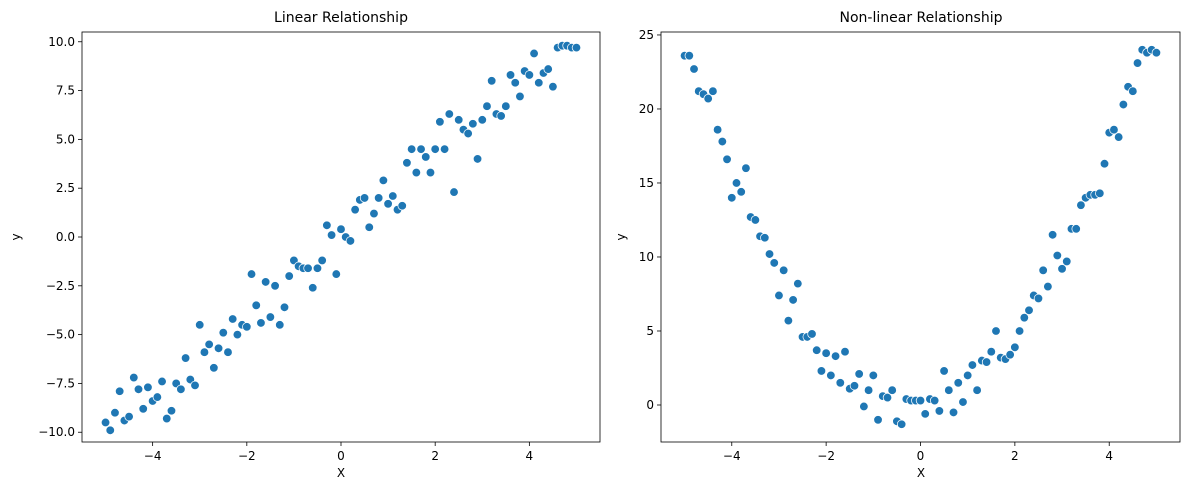 The width and height of the screenshot is (1189, 494). What do you see at coordinates (65, 91) in the screenshot?
I see `y-tick-label: 7.5` at bounding box center [65, 91].